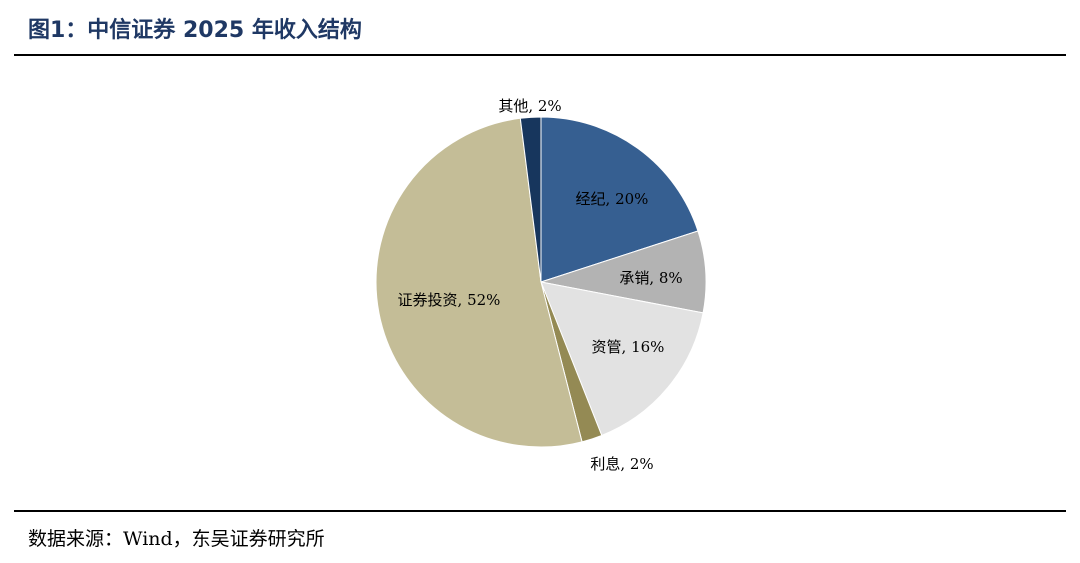 Image resolution: width=1080 pixels, height=563 pixels. I want to click on top-divider, so click(540, 55).